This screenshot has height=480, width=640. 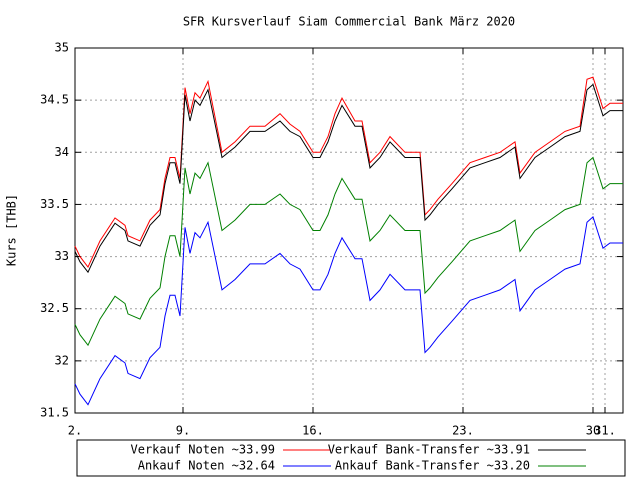 What do you see at coordinates (54, 204) in the screenshot?
I see `y-tick-label: 33.5` at bounding box center [54, 204].